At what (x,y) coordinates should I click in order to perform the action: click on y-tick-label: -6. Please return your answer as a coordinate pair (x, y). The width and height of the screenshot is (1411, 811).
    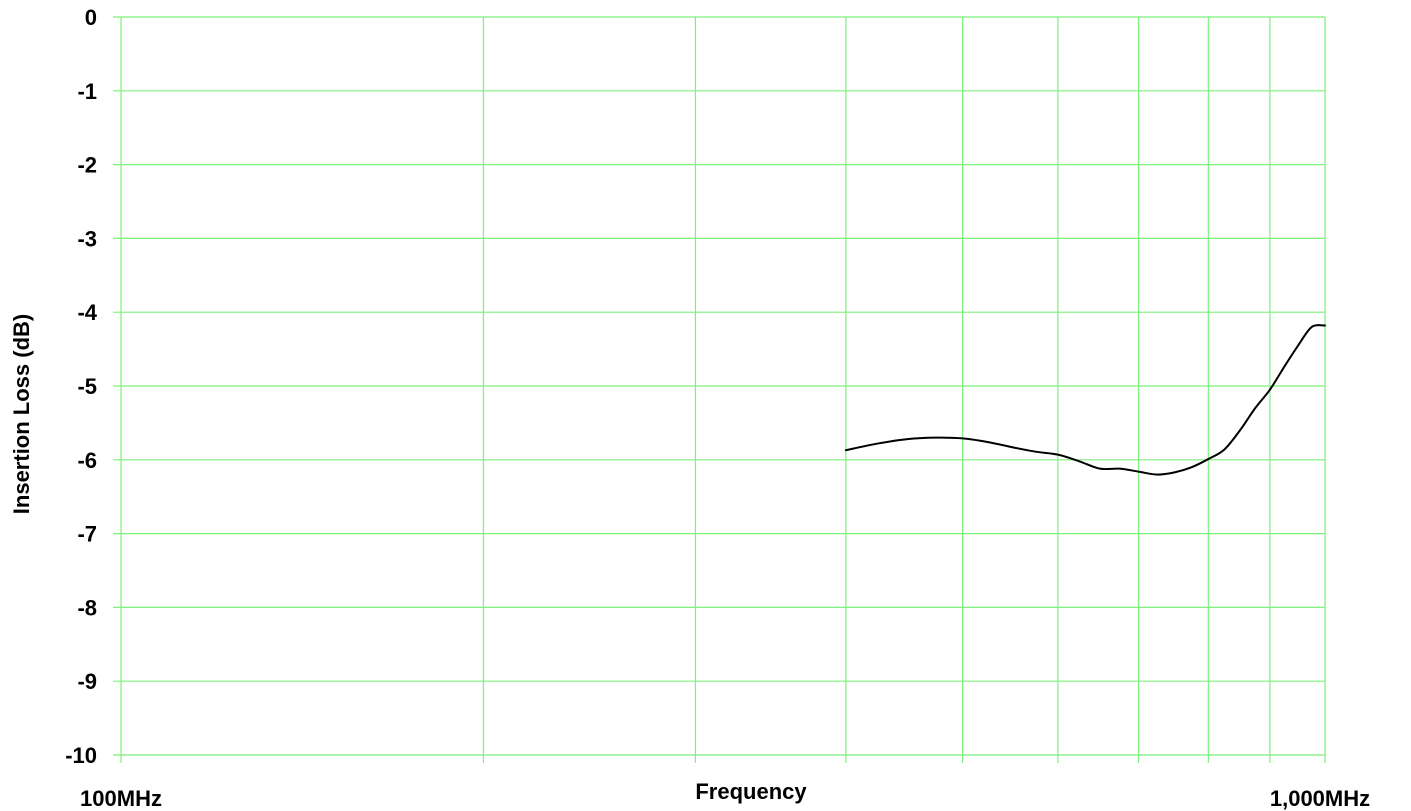
    Looking at the image, I should click on (87, 460).